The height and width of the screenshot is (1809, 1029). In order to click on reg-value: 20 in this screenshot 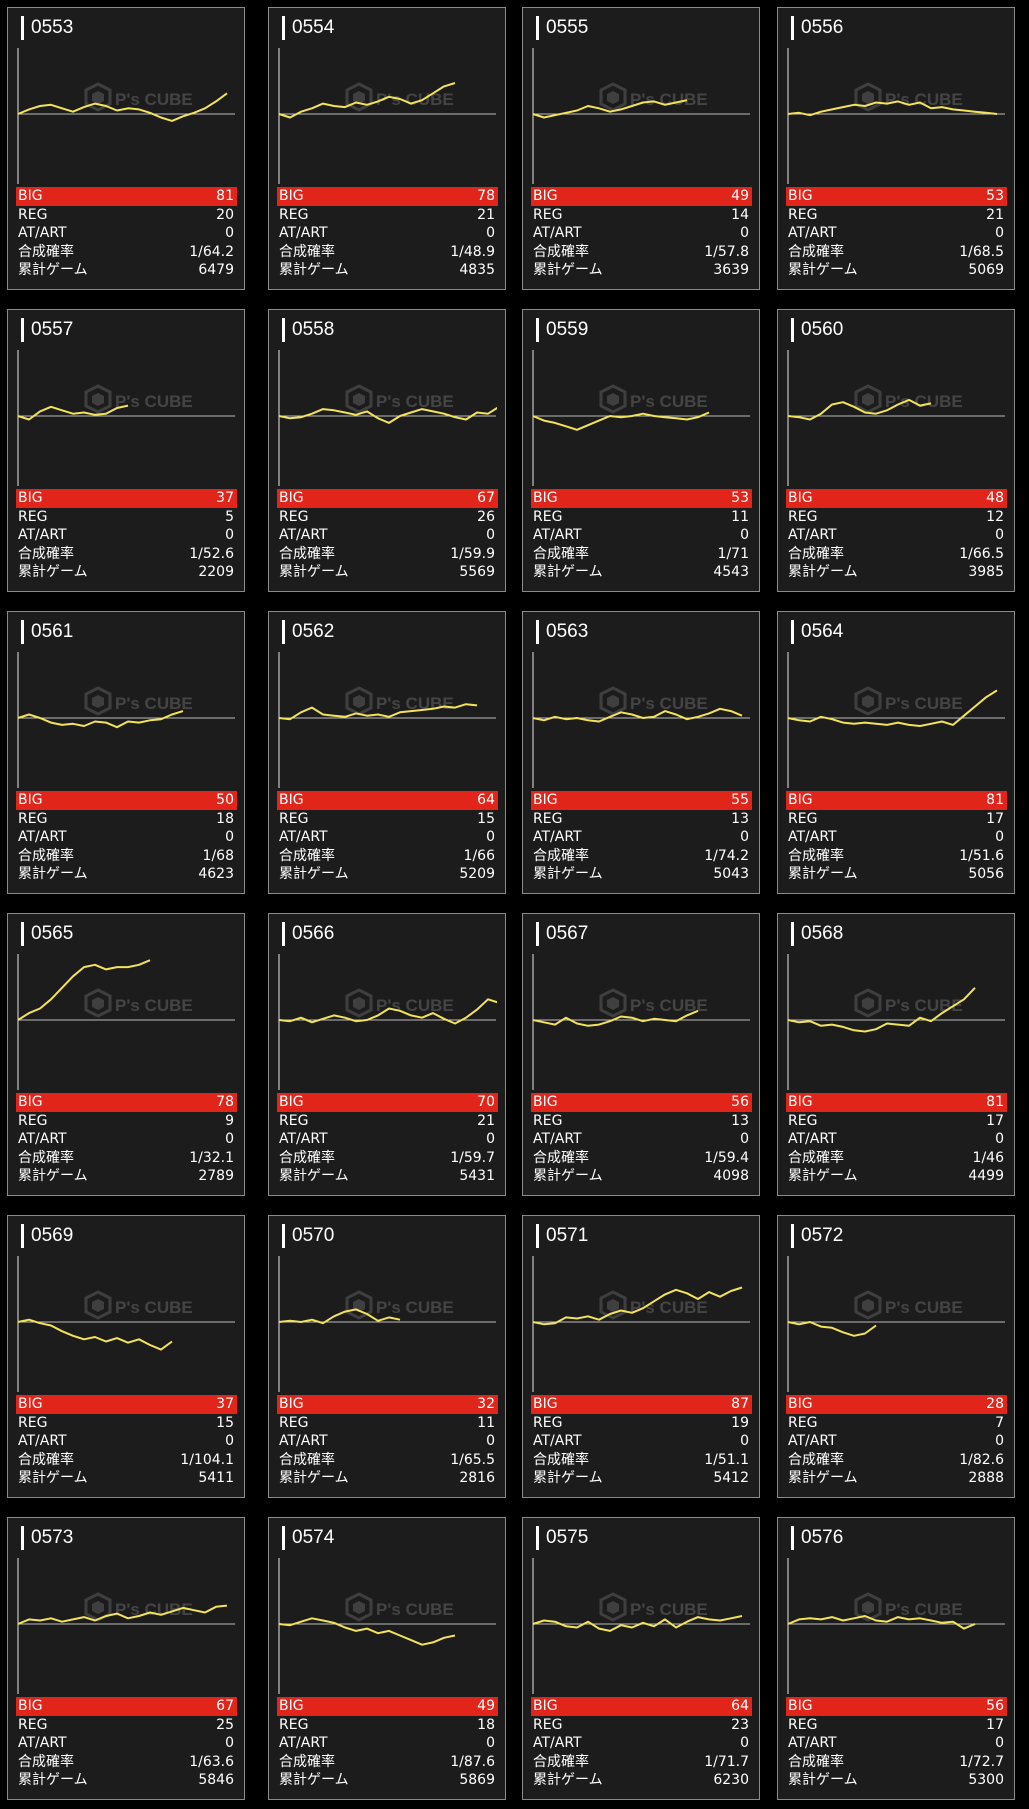, I will do `click(225, 214)`.